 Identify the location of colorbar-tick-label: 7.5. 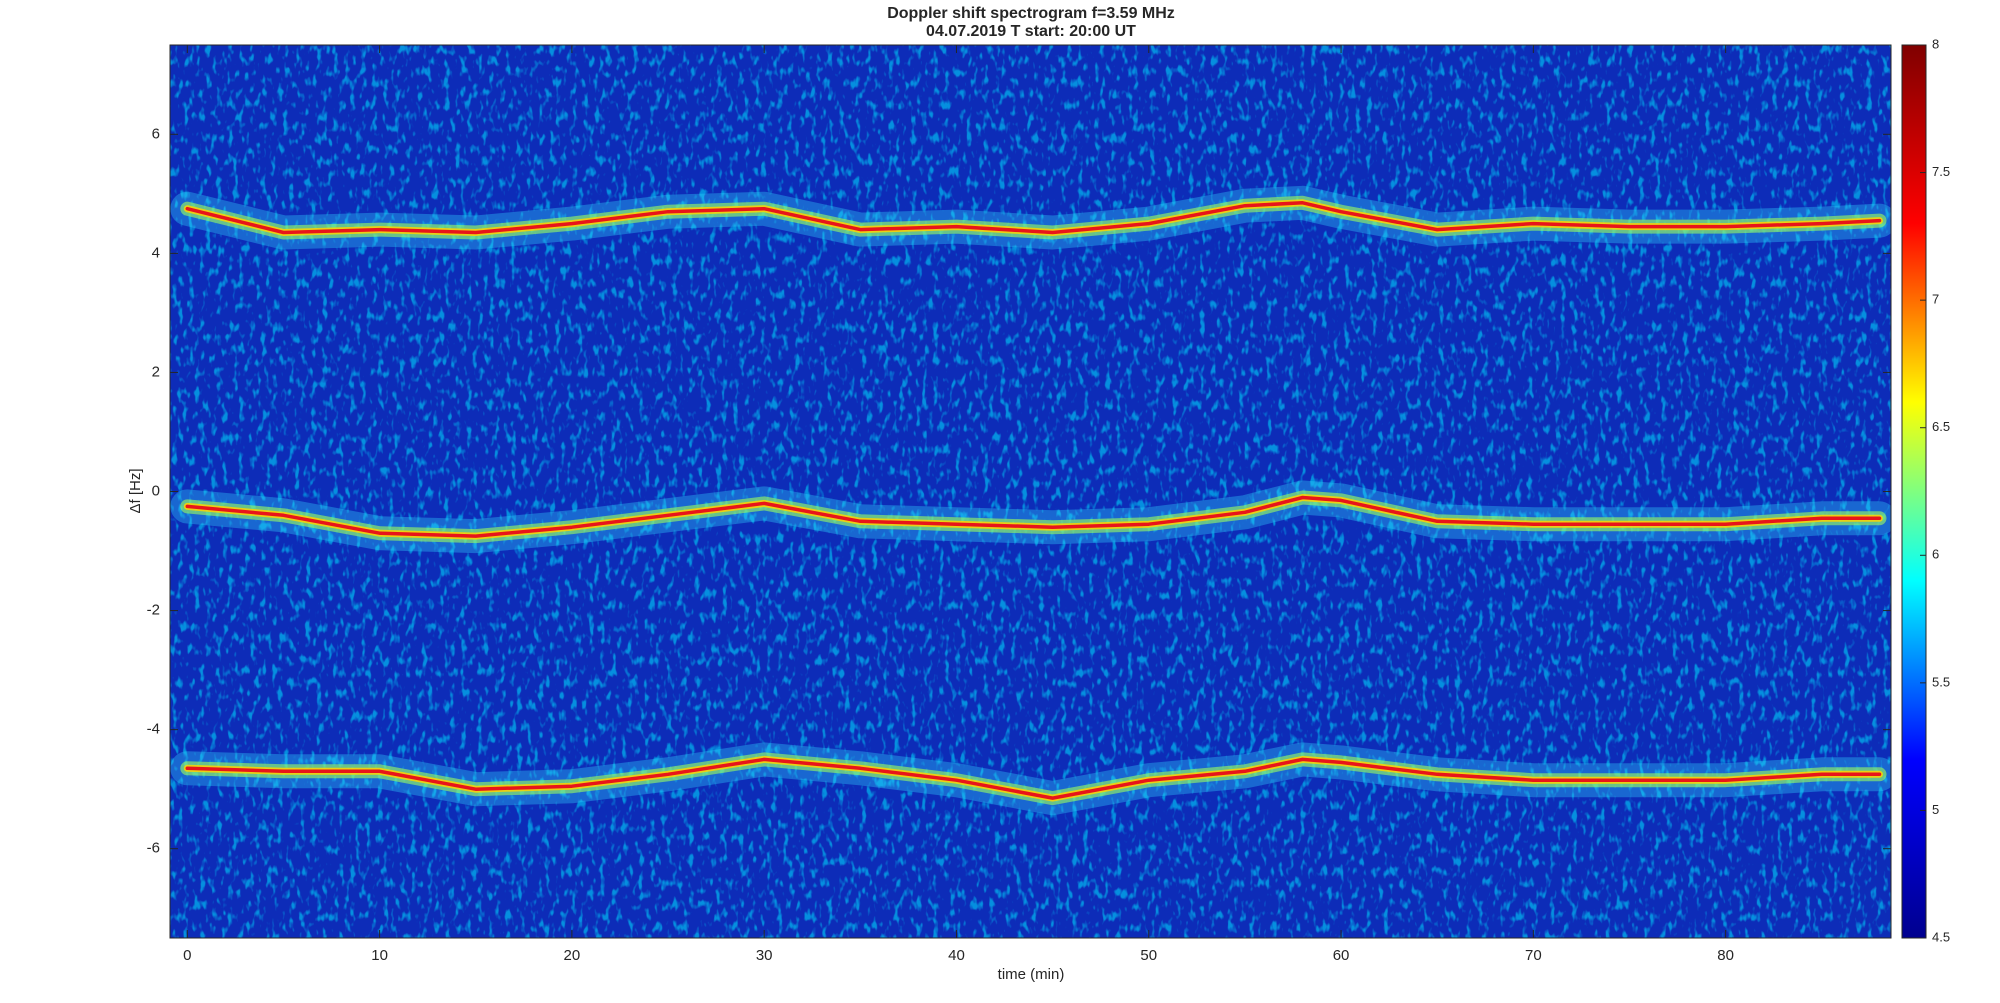
(1941, 171).